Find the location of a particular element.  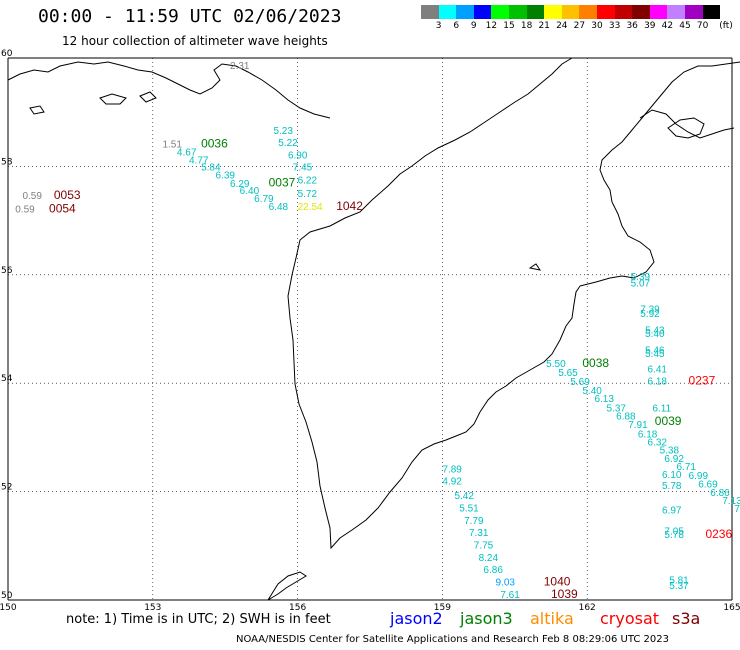

kamchatka-east-coast is located at coordinates (659, 174).